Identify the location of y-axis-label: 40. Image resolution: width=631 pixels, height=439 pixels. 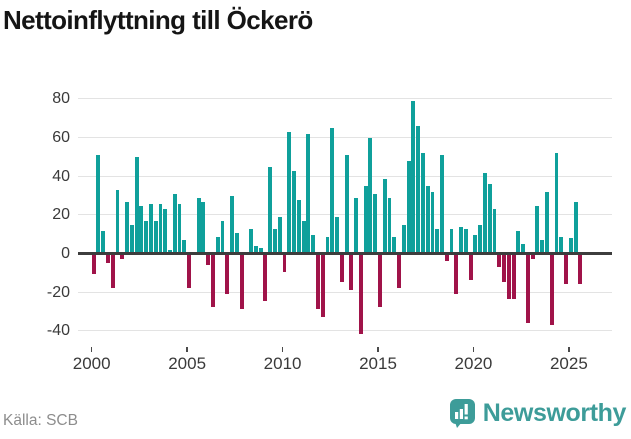
(61, 176).